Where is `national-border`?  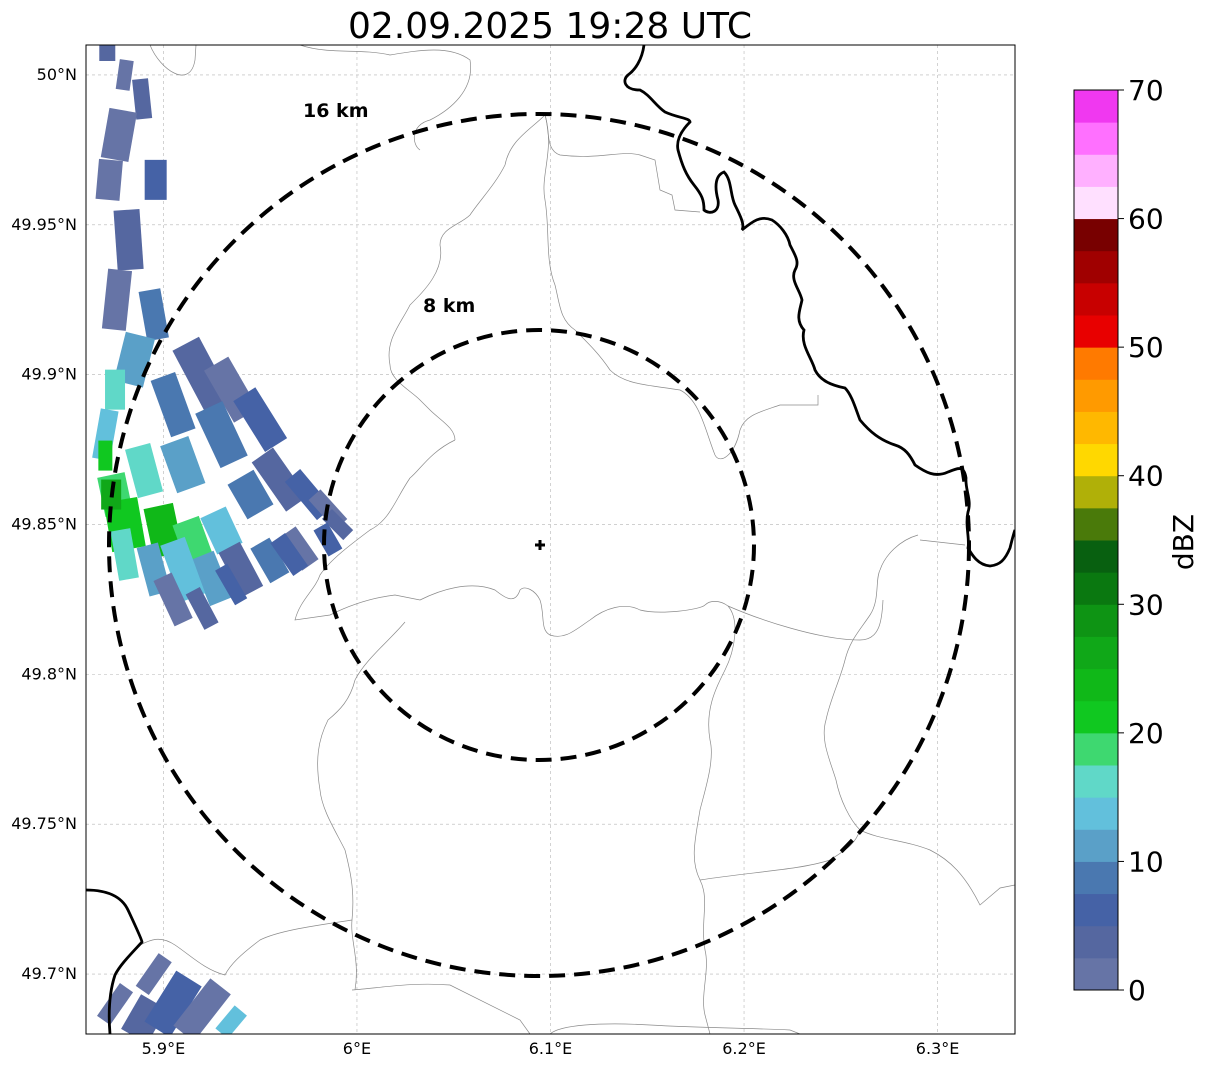 national-border is located at coordinates (115, 961).